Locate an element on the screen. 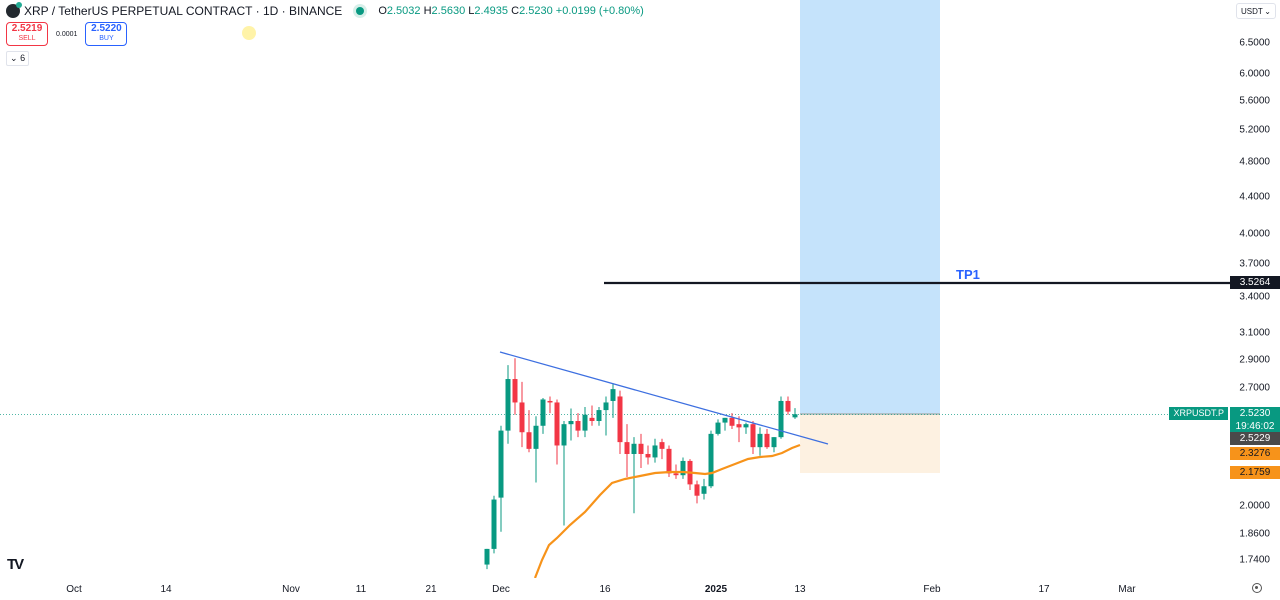  buy-label: BUY is located at coordinates (106, 38).